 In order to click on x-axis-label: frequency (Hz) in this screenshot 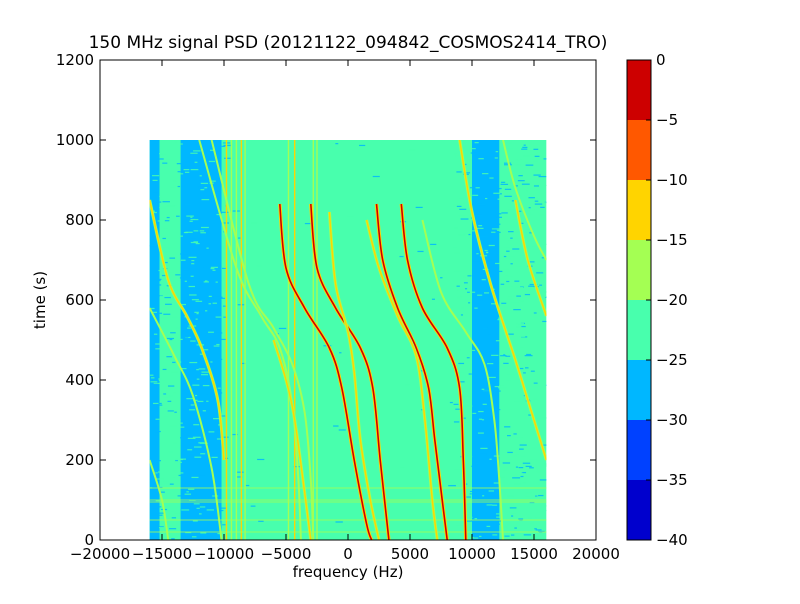, I will do `click(348, 572)`.